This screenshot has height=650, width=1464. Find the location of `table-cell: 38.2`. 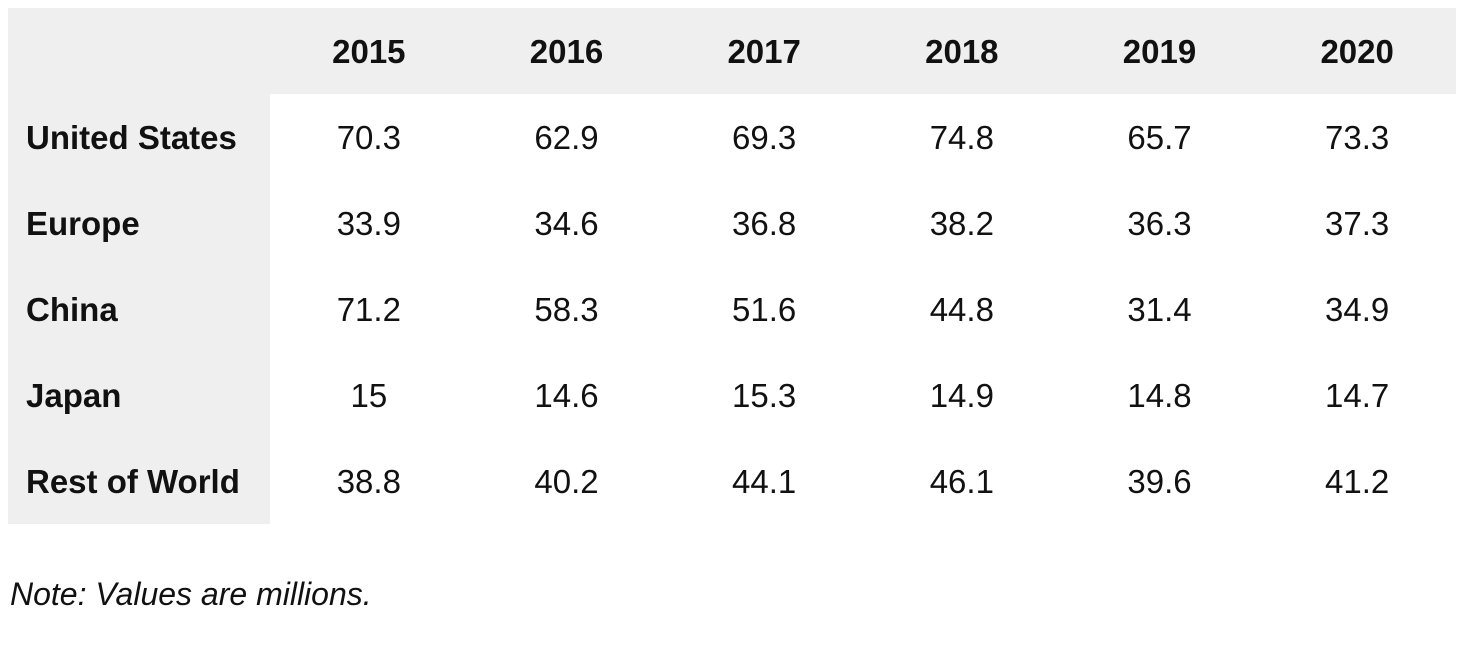

table-cell: 38.2 is located at coordinates (962, 223).